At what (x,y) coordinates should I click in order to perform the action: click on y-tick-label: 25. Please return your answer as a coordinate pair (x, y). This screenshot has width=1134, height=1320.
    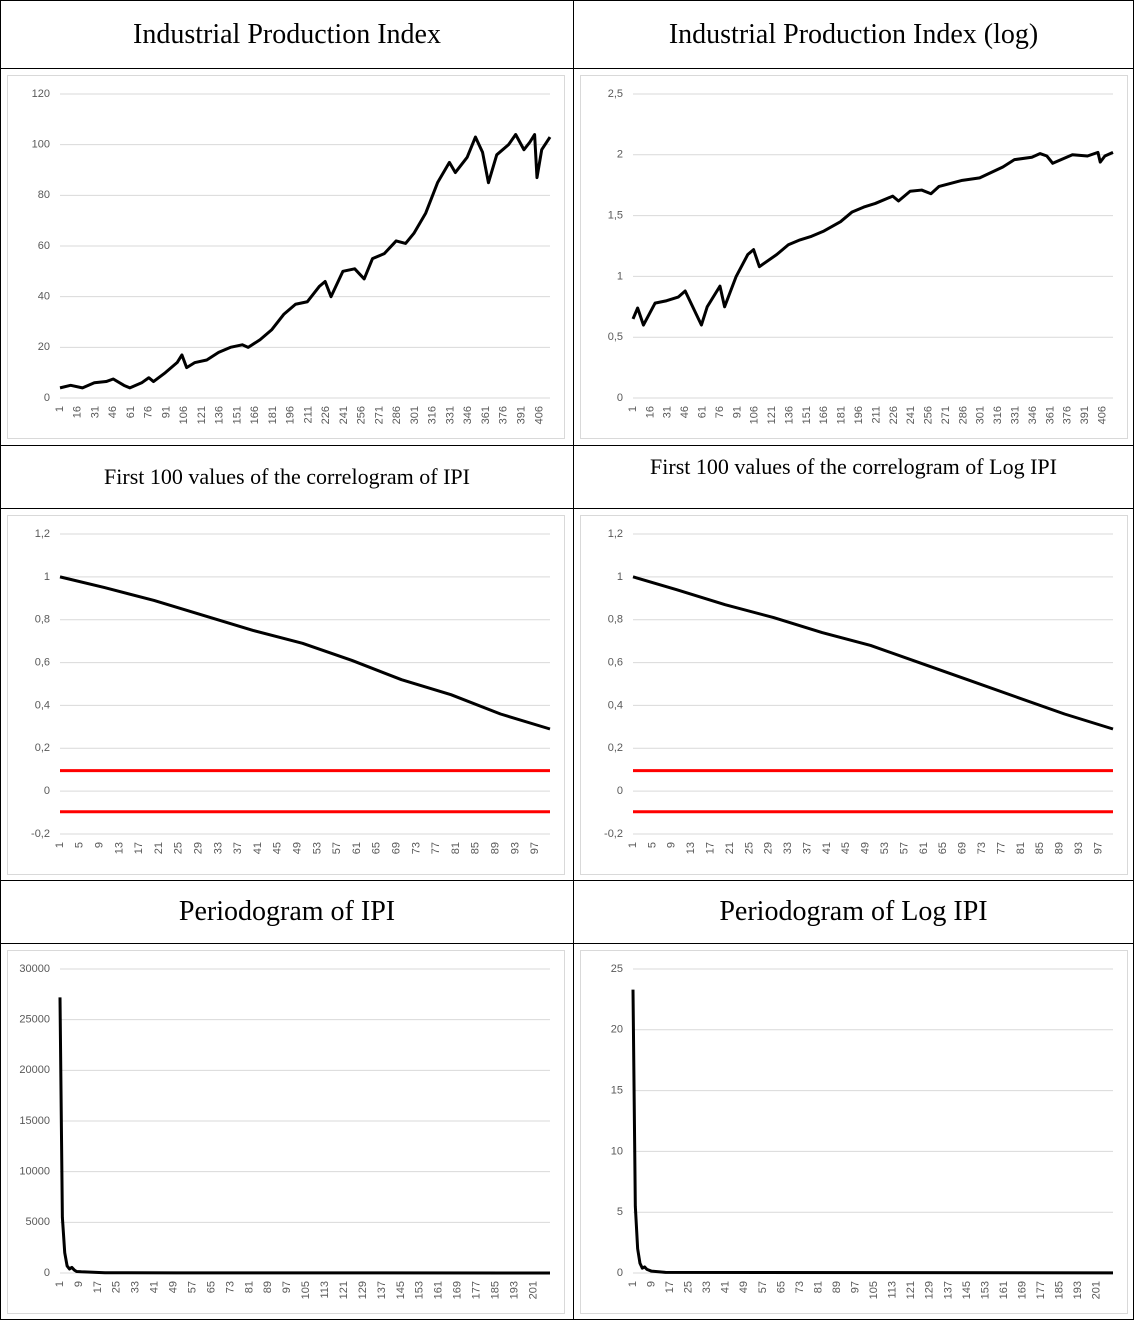
    Looking at the image, I should click on (617, 969).